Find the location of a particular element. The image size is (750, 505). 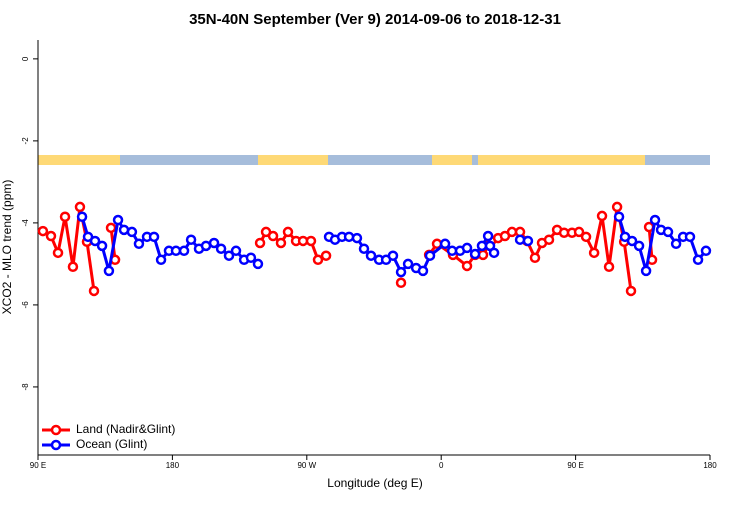

map-strip is located at coordinates (374, 160).